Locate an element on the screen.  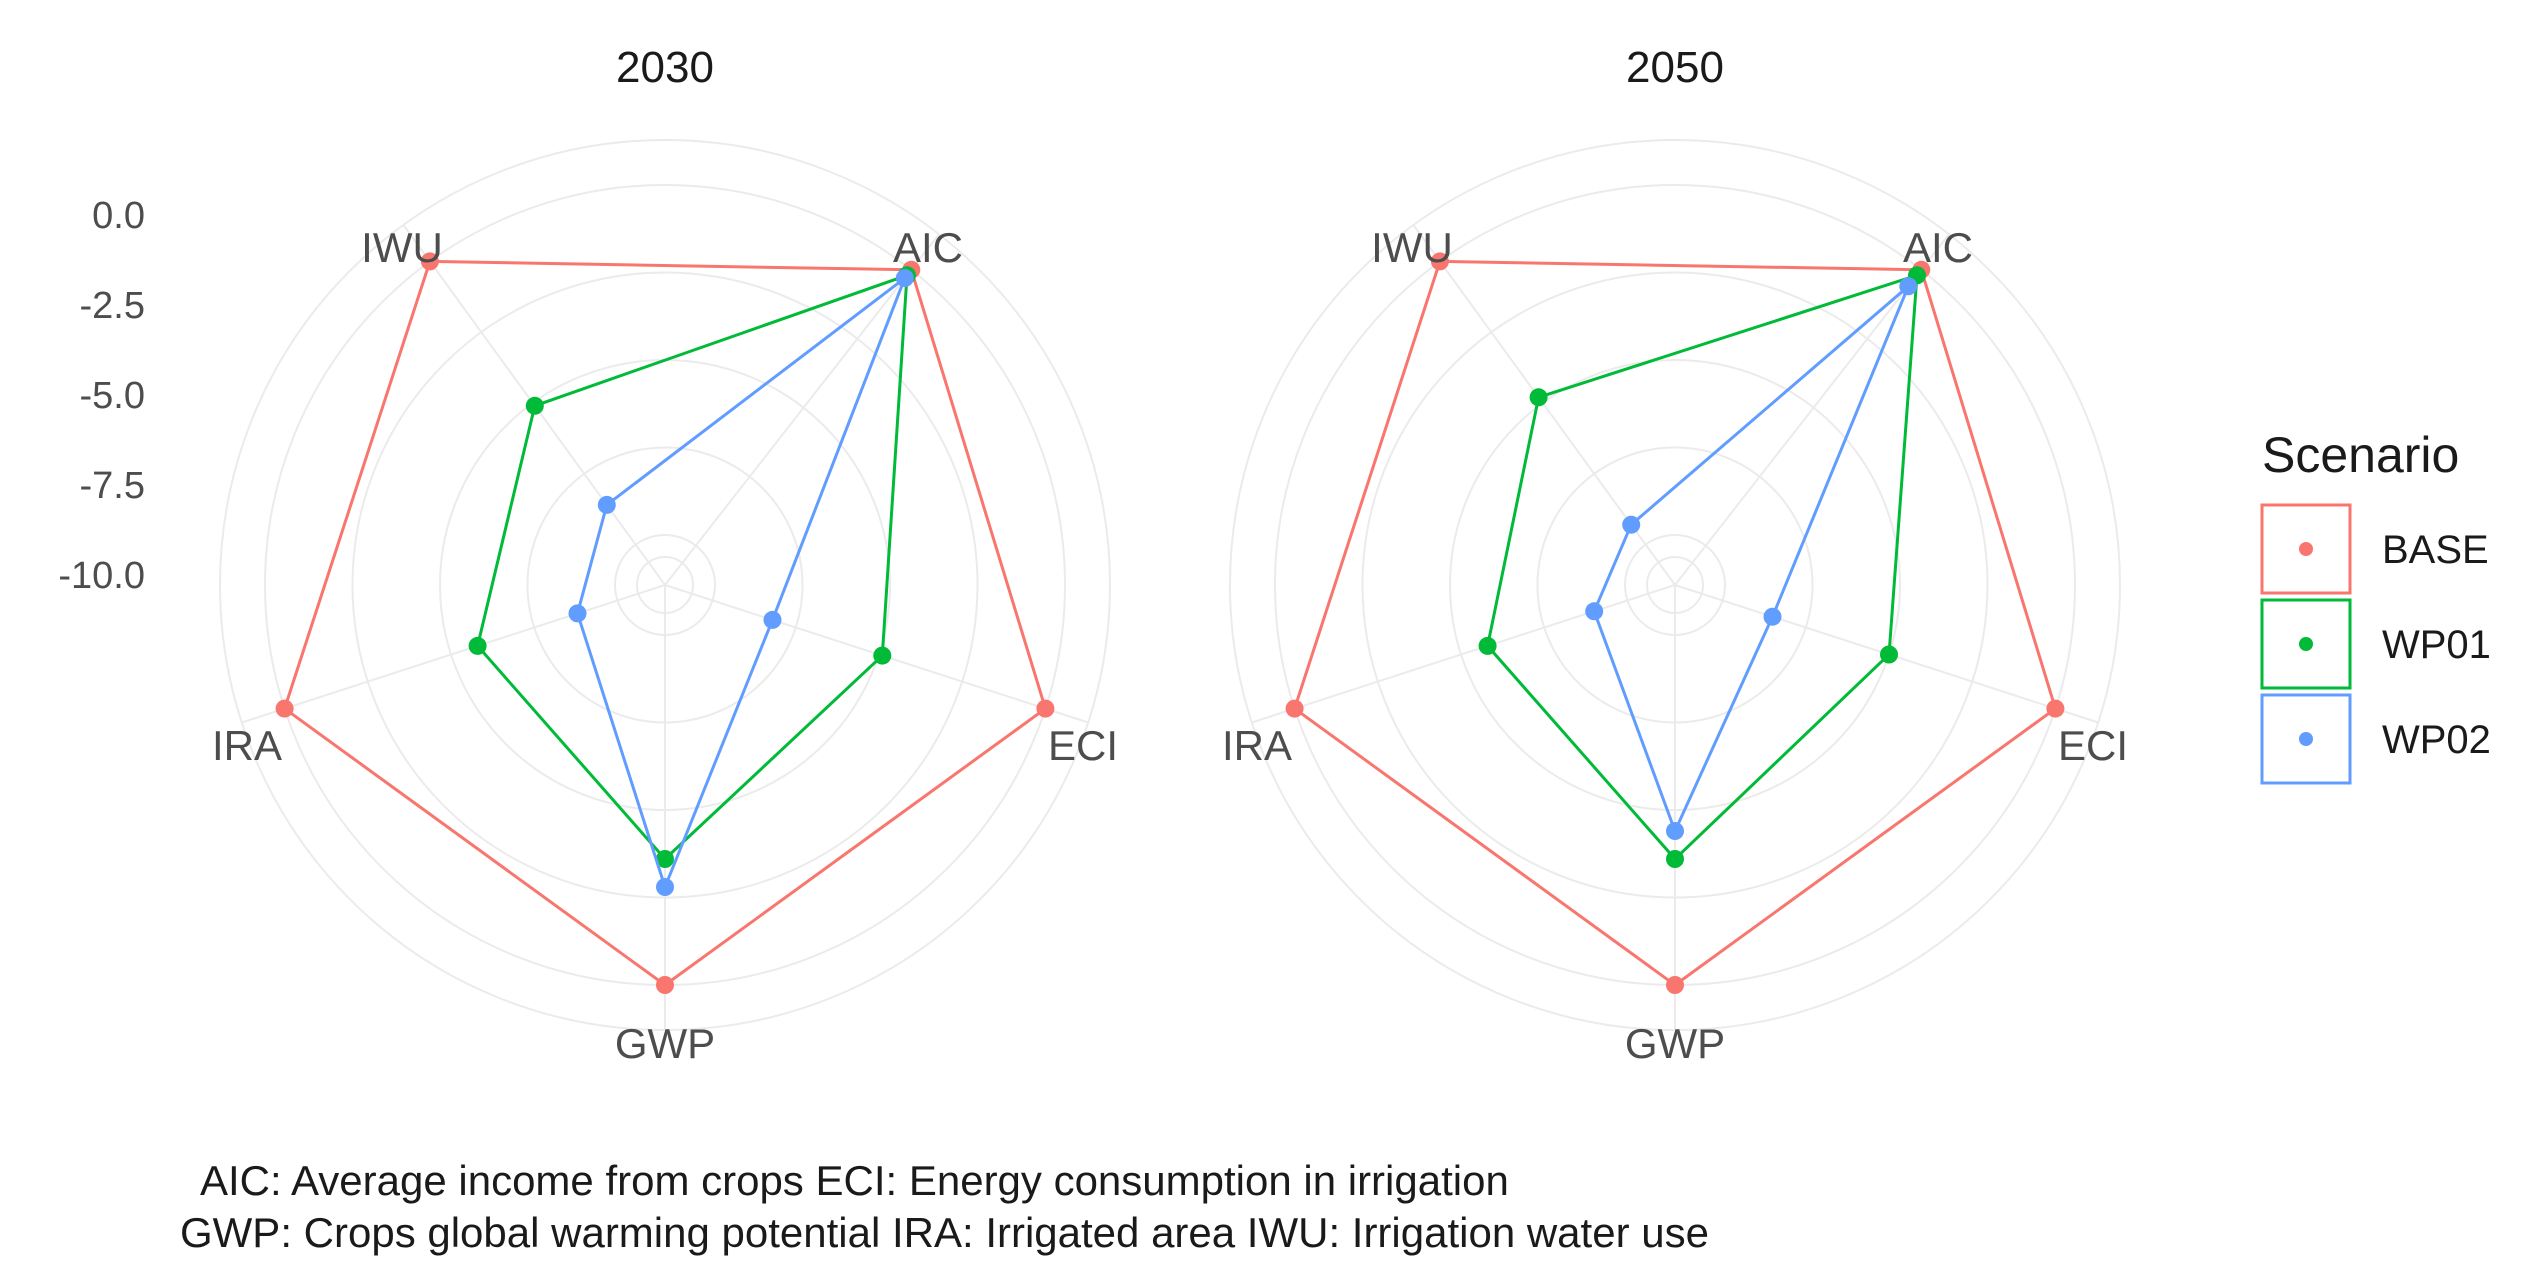
r-tick-label: -2.5 is located at coordinates (112, 306).